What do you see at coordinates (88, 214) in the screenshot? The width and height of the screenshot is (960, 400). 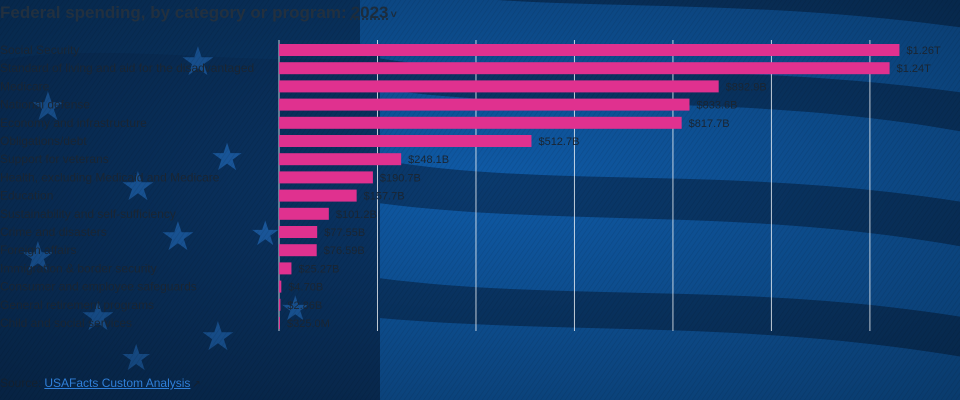 I see `category-label: Sustainability and self-sufficiency` at bounding box center [88, 214].